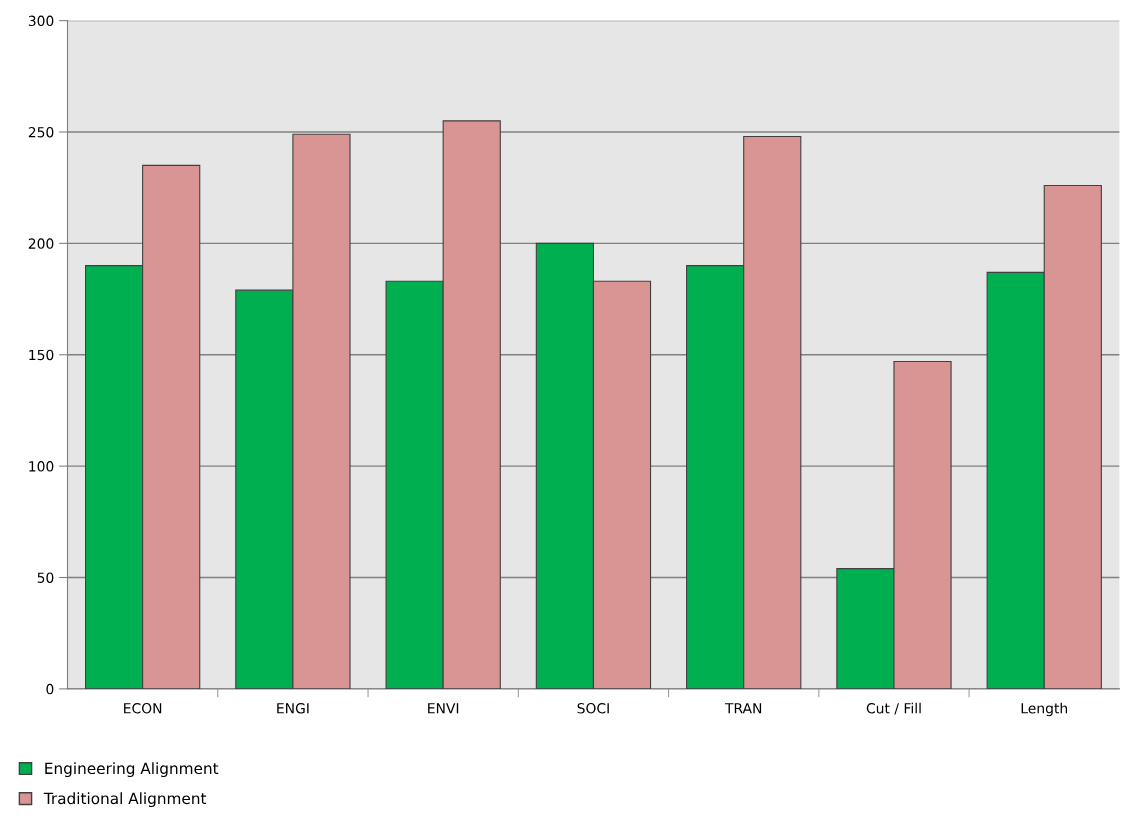 The width and height of the screenshot is (1125, 825). Describe the element at coordinates (143, 708) in the screenshot. I see `x-tick-label: ECON` at that location.